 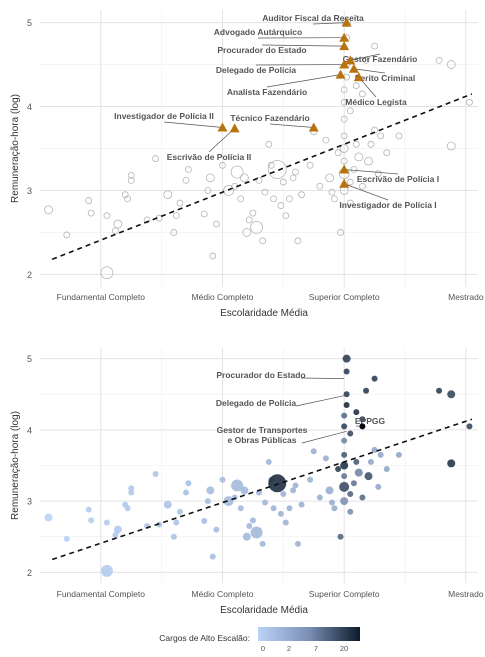 What do you see at coordinates (259, 640) in the screenshot?
I see `color-legend: Cargos de Alto Escalão: 0 2 7 20` at bounding box center [259, 640].